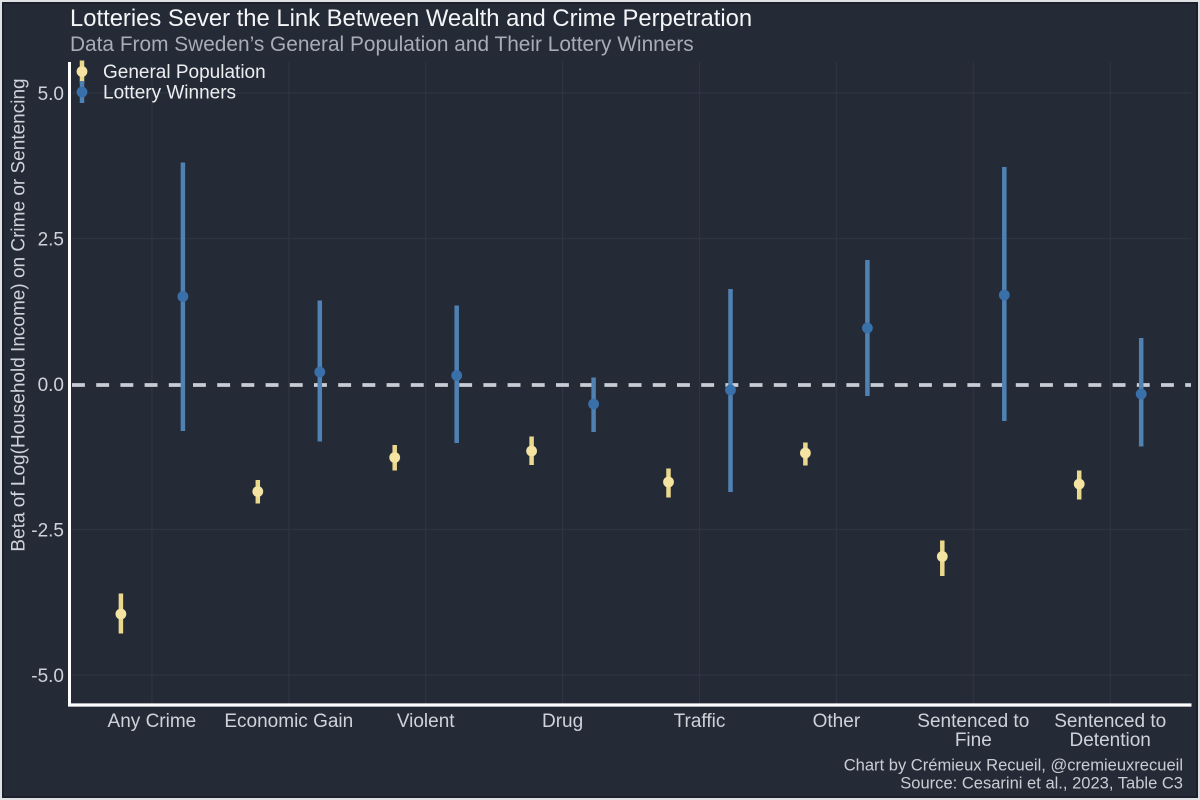 The height and width of the screenshot is (800, 1200). Describe the element at coordinates (288, 721) in the screenshot. I see `svg-text: Economic Gain` at that location.